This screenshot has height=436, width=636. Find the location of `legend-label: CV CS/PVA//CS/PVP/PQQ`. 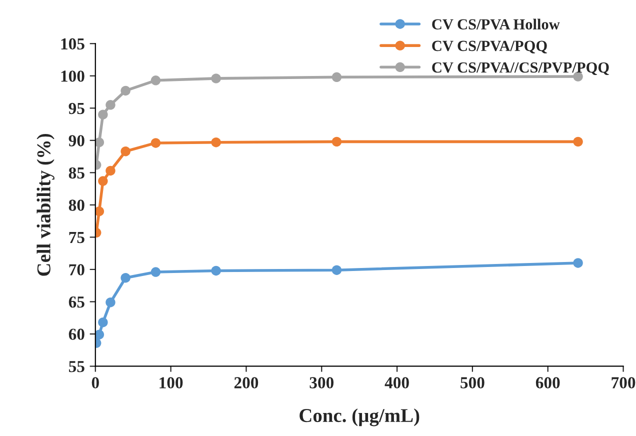

legend-label: CV CS/PVA//CS/PVP/PQQ is located at coordinates (520, 68).